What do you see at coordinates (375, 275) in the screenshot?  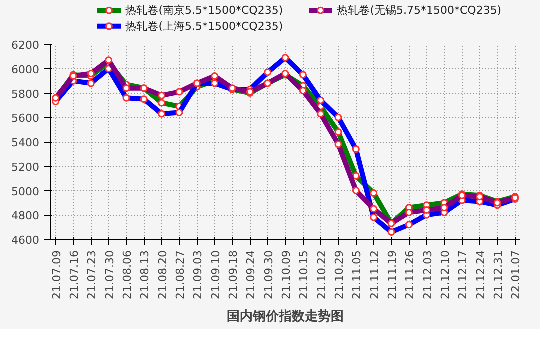 I see `x-tick-label: 21.11.12` at bounding box center [375, 275].